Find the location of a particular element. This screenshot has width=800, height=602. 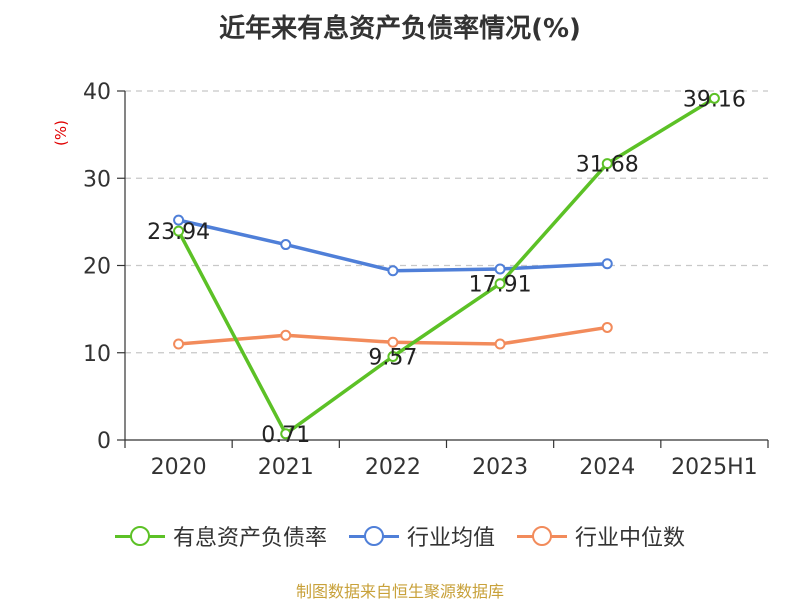

legend-label-industry-mean: 行业均值 is located at coordinates (450, 538).